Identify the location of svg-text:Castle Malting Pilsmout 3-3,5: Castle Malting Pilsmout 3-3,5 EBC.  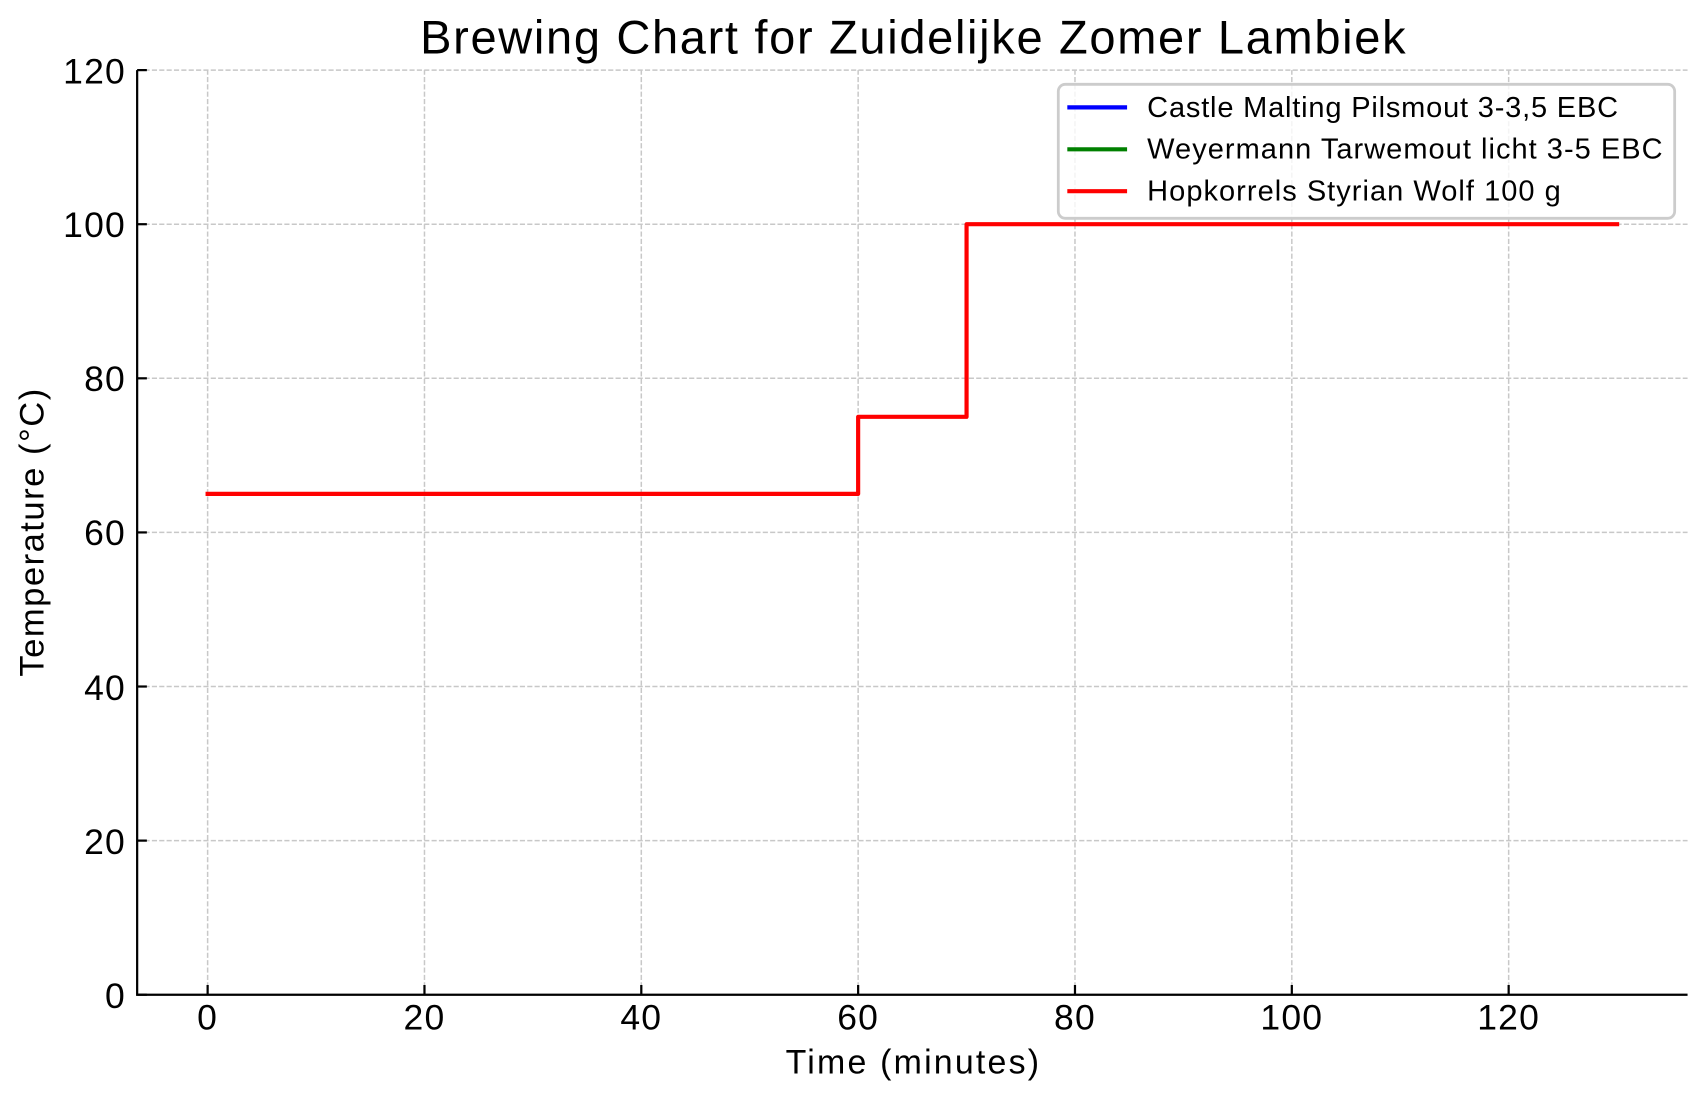
(1382, 108).